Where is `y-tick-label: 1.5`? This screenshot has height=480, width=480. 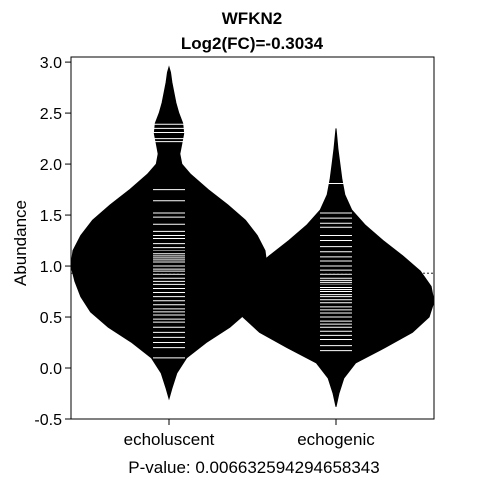 y-tick-label: 1.5 is located at coordinates (51, 216).